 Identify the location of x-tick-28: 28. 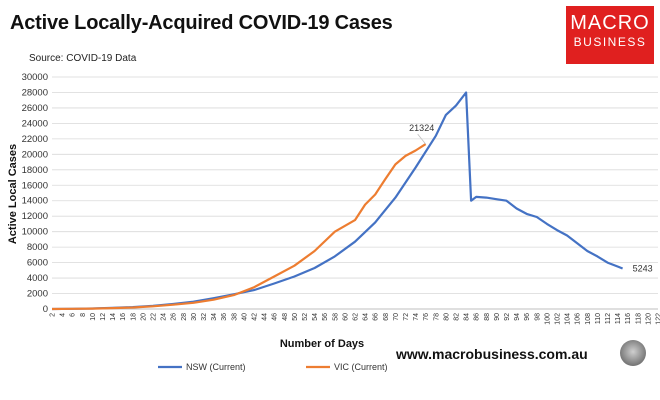
(184, 317).